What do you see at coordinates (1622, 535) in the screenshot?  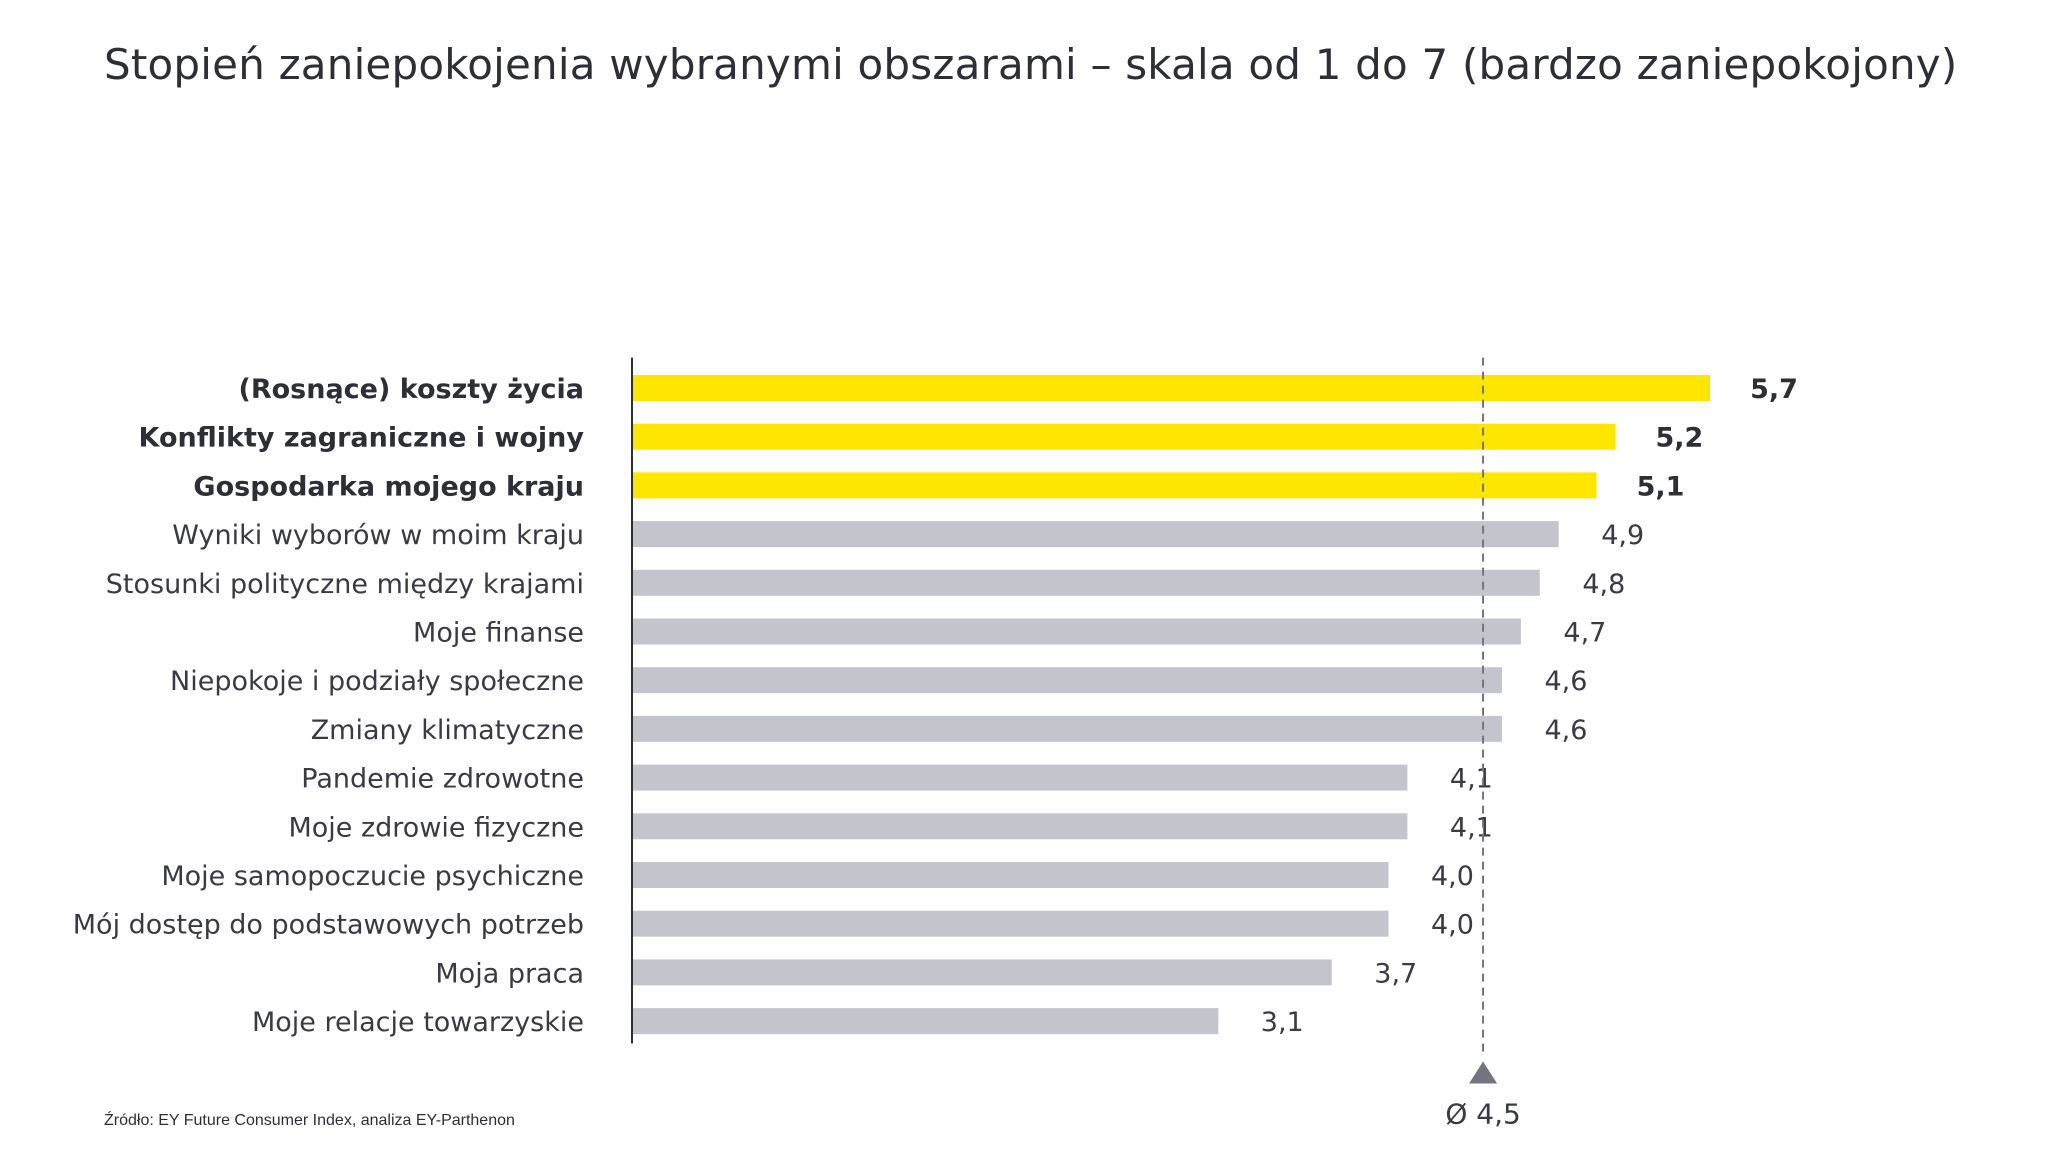 I see `value-label: 4,9` at bounding box center [1622, 535].